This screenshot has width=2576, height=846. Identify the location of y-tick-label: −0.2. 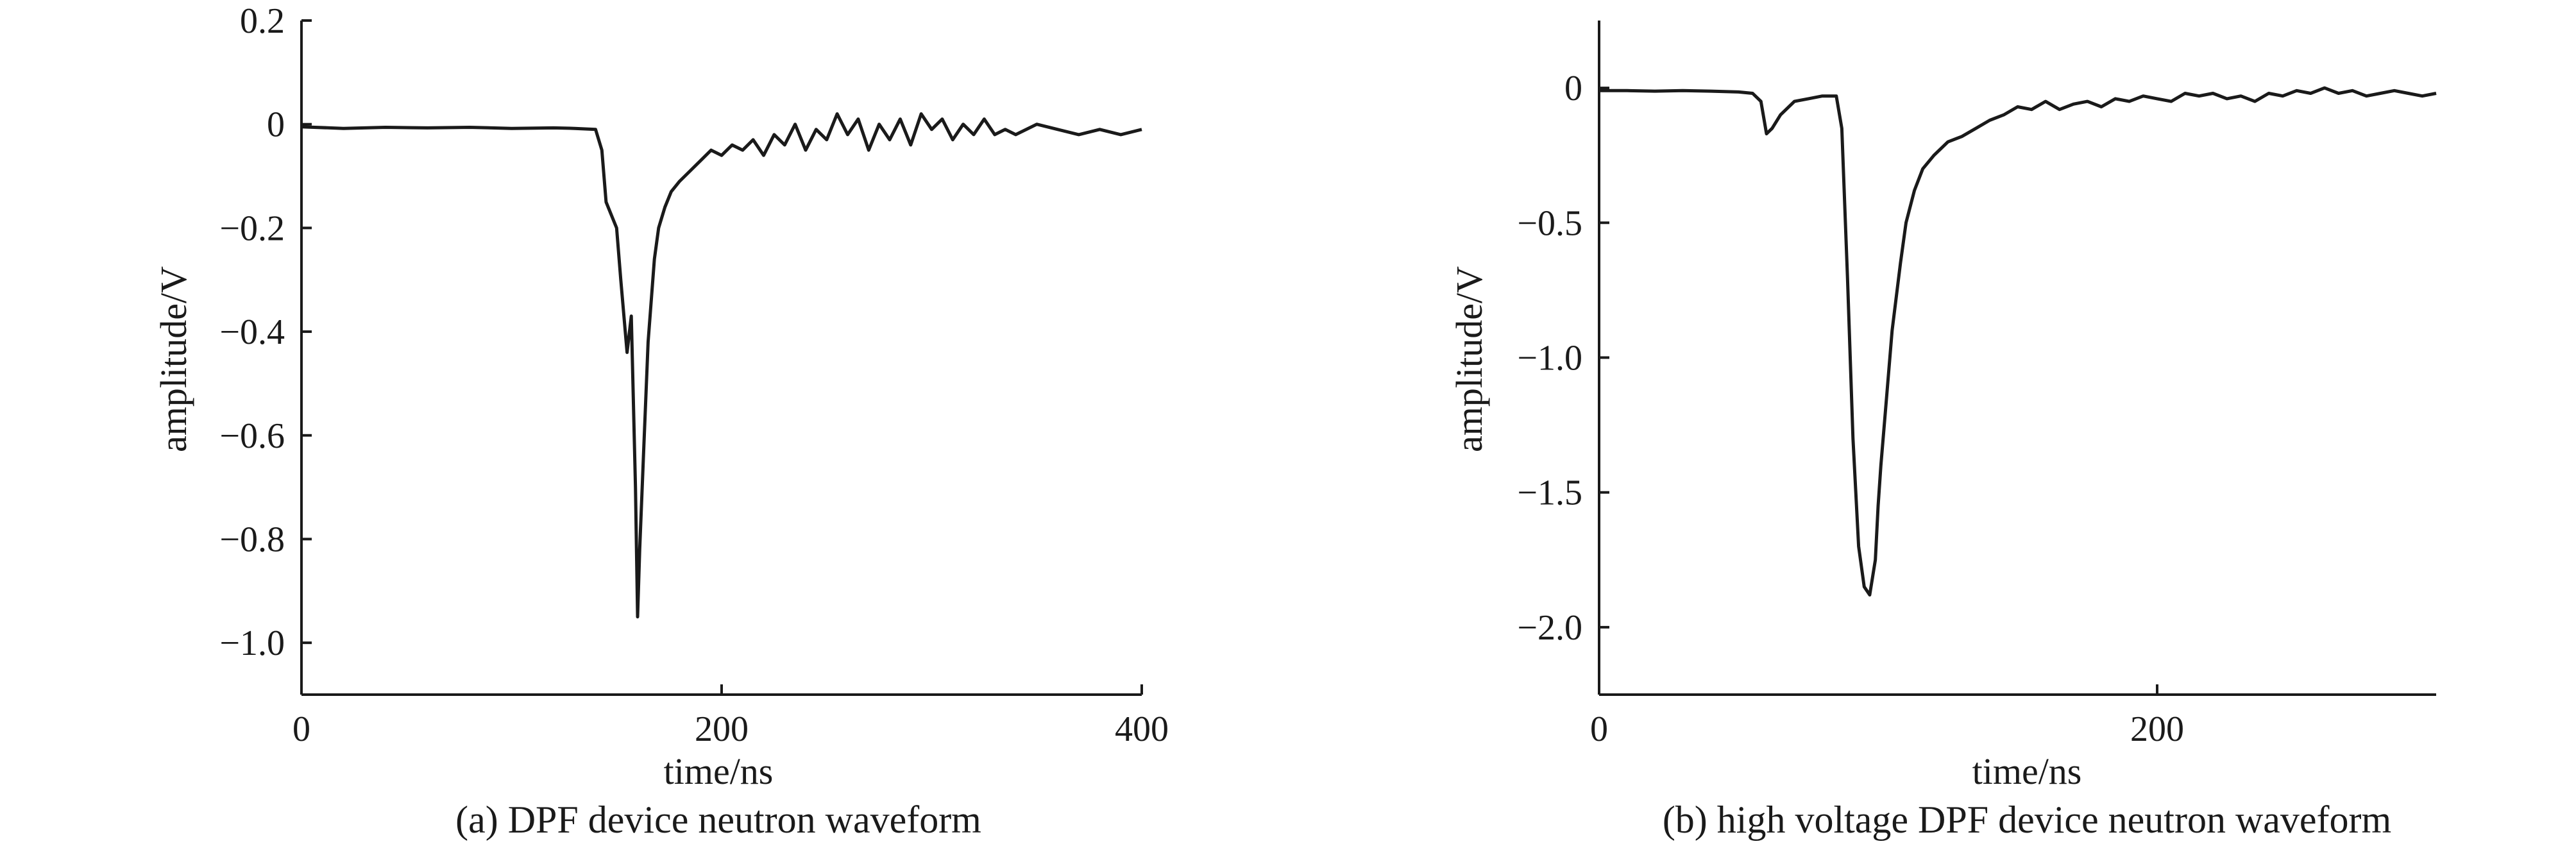
(252, 228).